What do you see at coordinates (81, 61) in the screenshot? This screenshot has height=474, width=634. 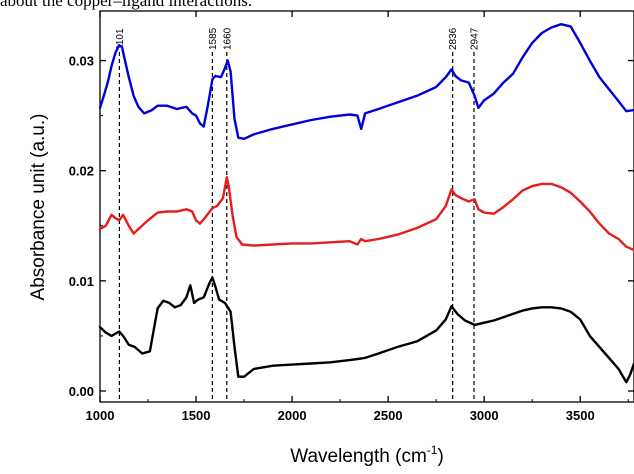 I see `y-tick-label: 0.03` at bounding box center [81, 61].